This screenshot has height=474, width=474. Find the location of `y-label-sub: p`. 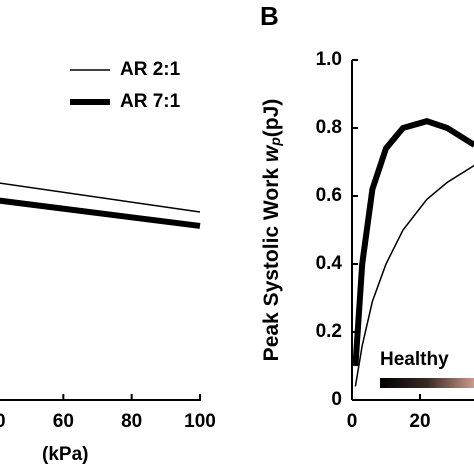

y-label-sub: p is located at coordinates (275, 142).